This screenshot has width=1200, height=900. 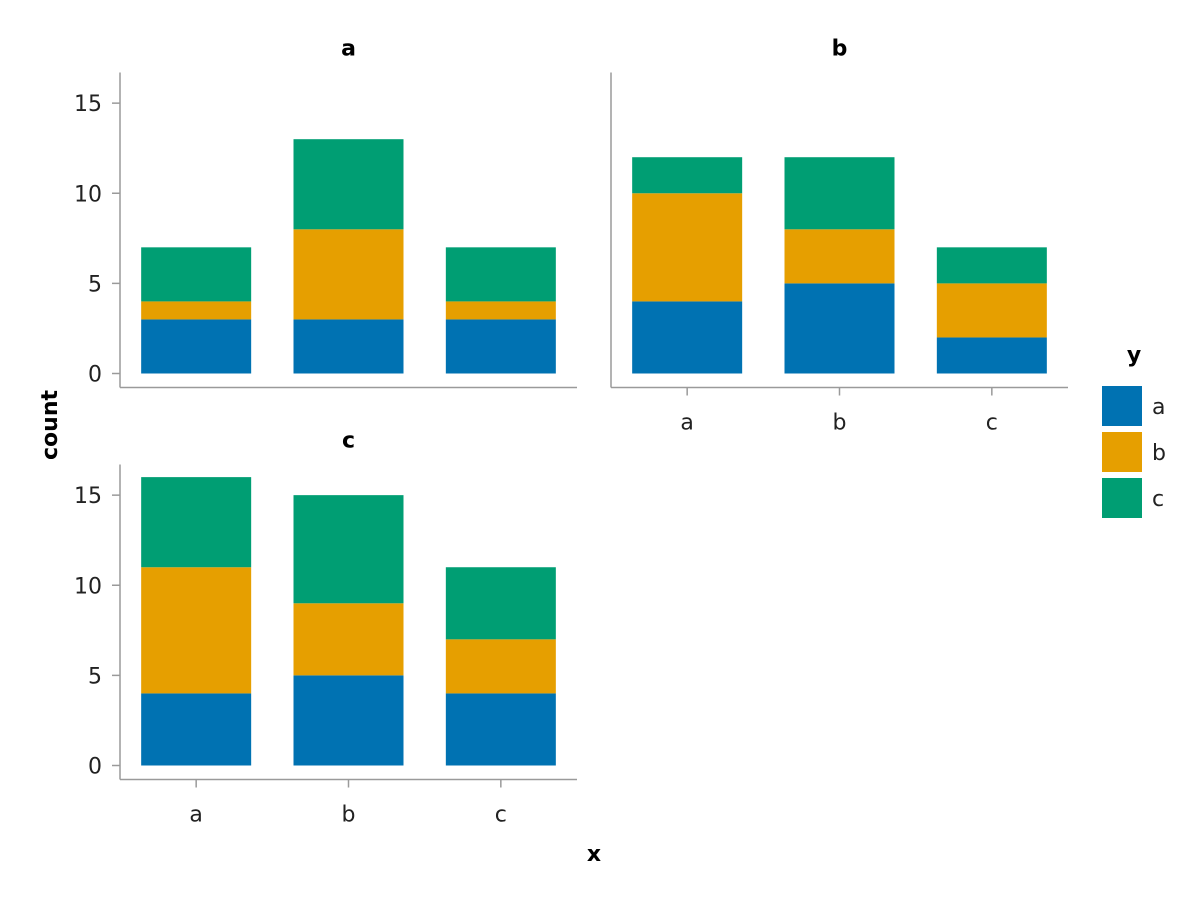 What do you see at coordinates (991, 310) in the screenshot?
I see `bar-b-c-b` at bounding box center [991, 310].